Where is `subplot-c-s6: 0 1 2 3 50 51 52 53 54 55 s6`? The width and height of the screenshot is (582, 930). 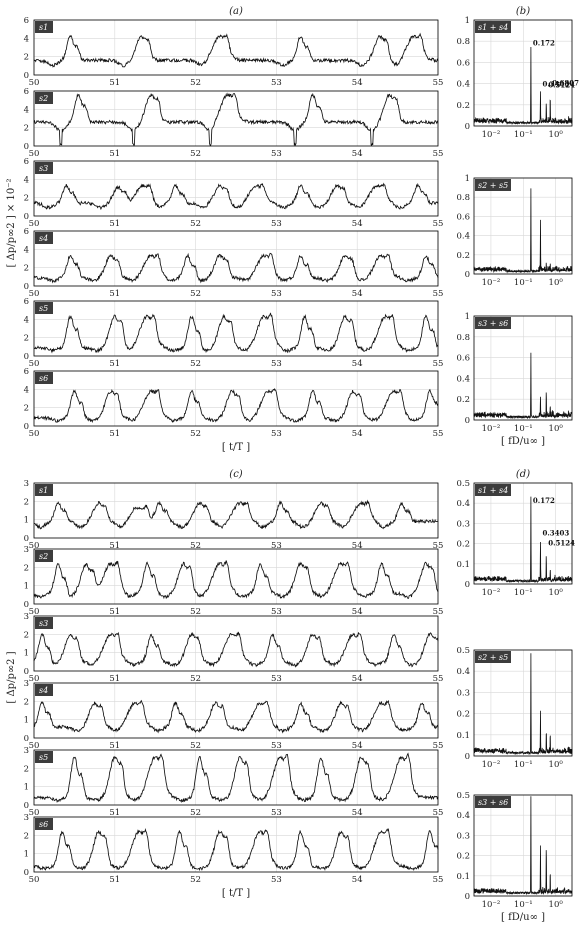 subplot-c-s6: 0 1 2 3 50 51 52 53 54 55 s6 is located at coordinates (234, 849).